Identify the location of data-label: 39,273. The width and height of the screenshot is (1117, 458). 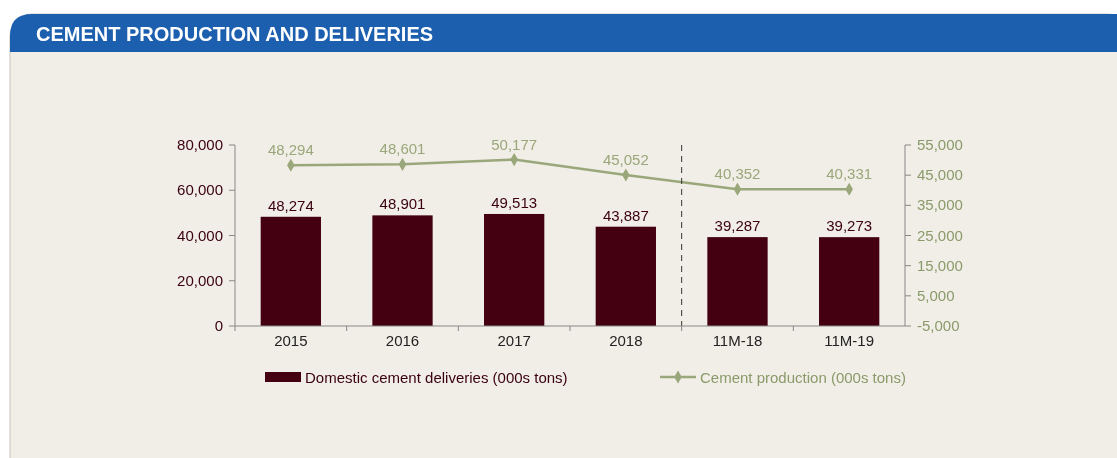
(849, 226).